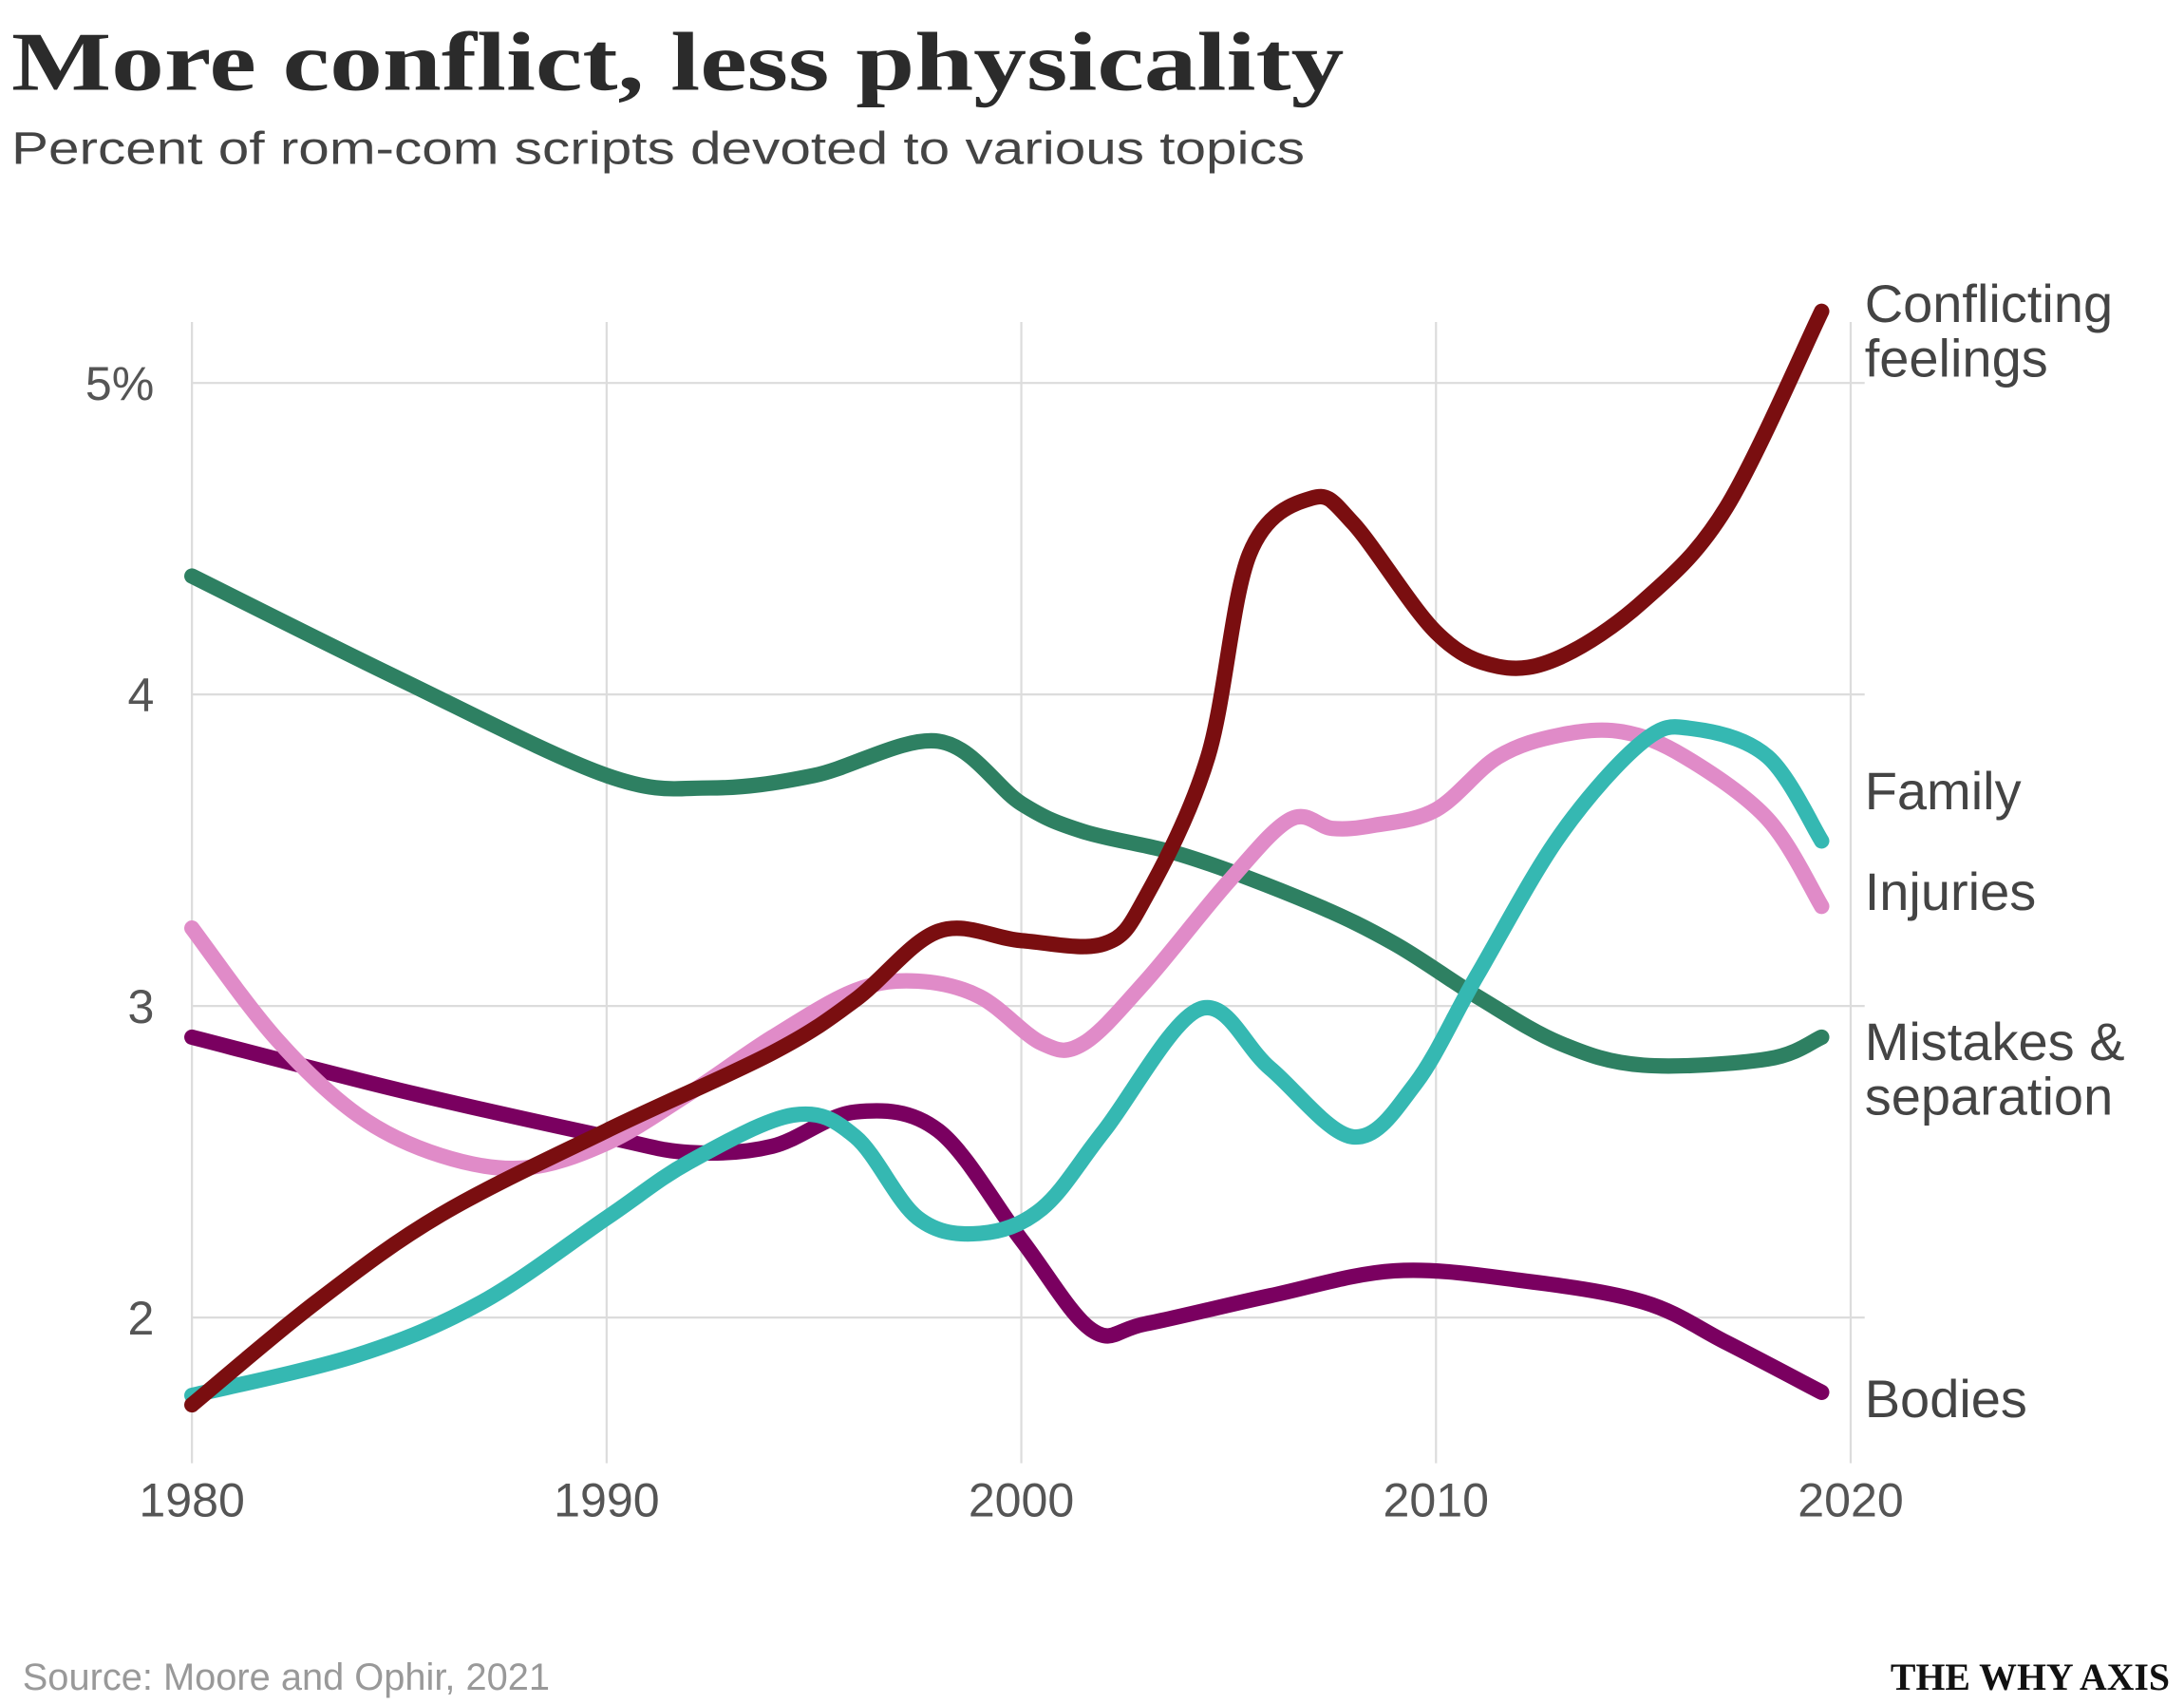 Image resolution: width=2184 pixels, height=1704 pixels. What do you see at coordinates (1995, 1041) in the screenshot?
I see `series-label-mistakes-separation: Mistakes &` at bounding box center [1995, 1041].